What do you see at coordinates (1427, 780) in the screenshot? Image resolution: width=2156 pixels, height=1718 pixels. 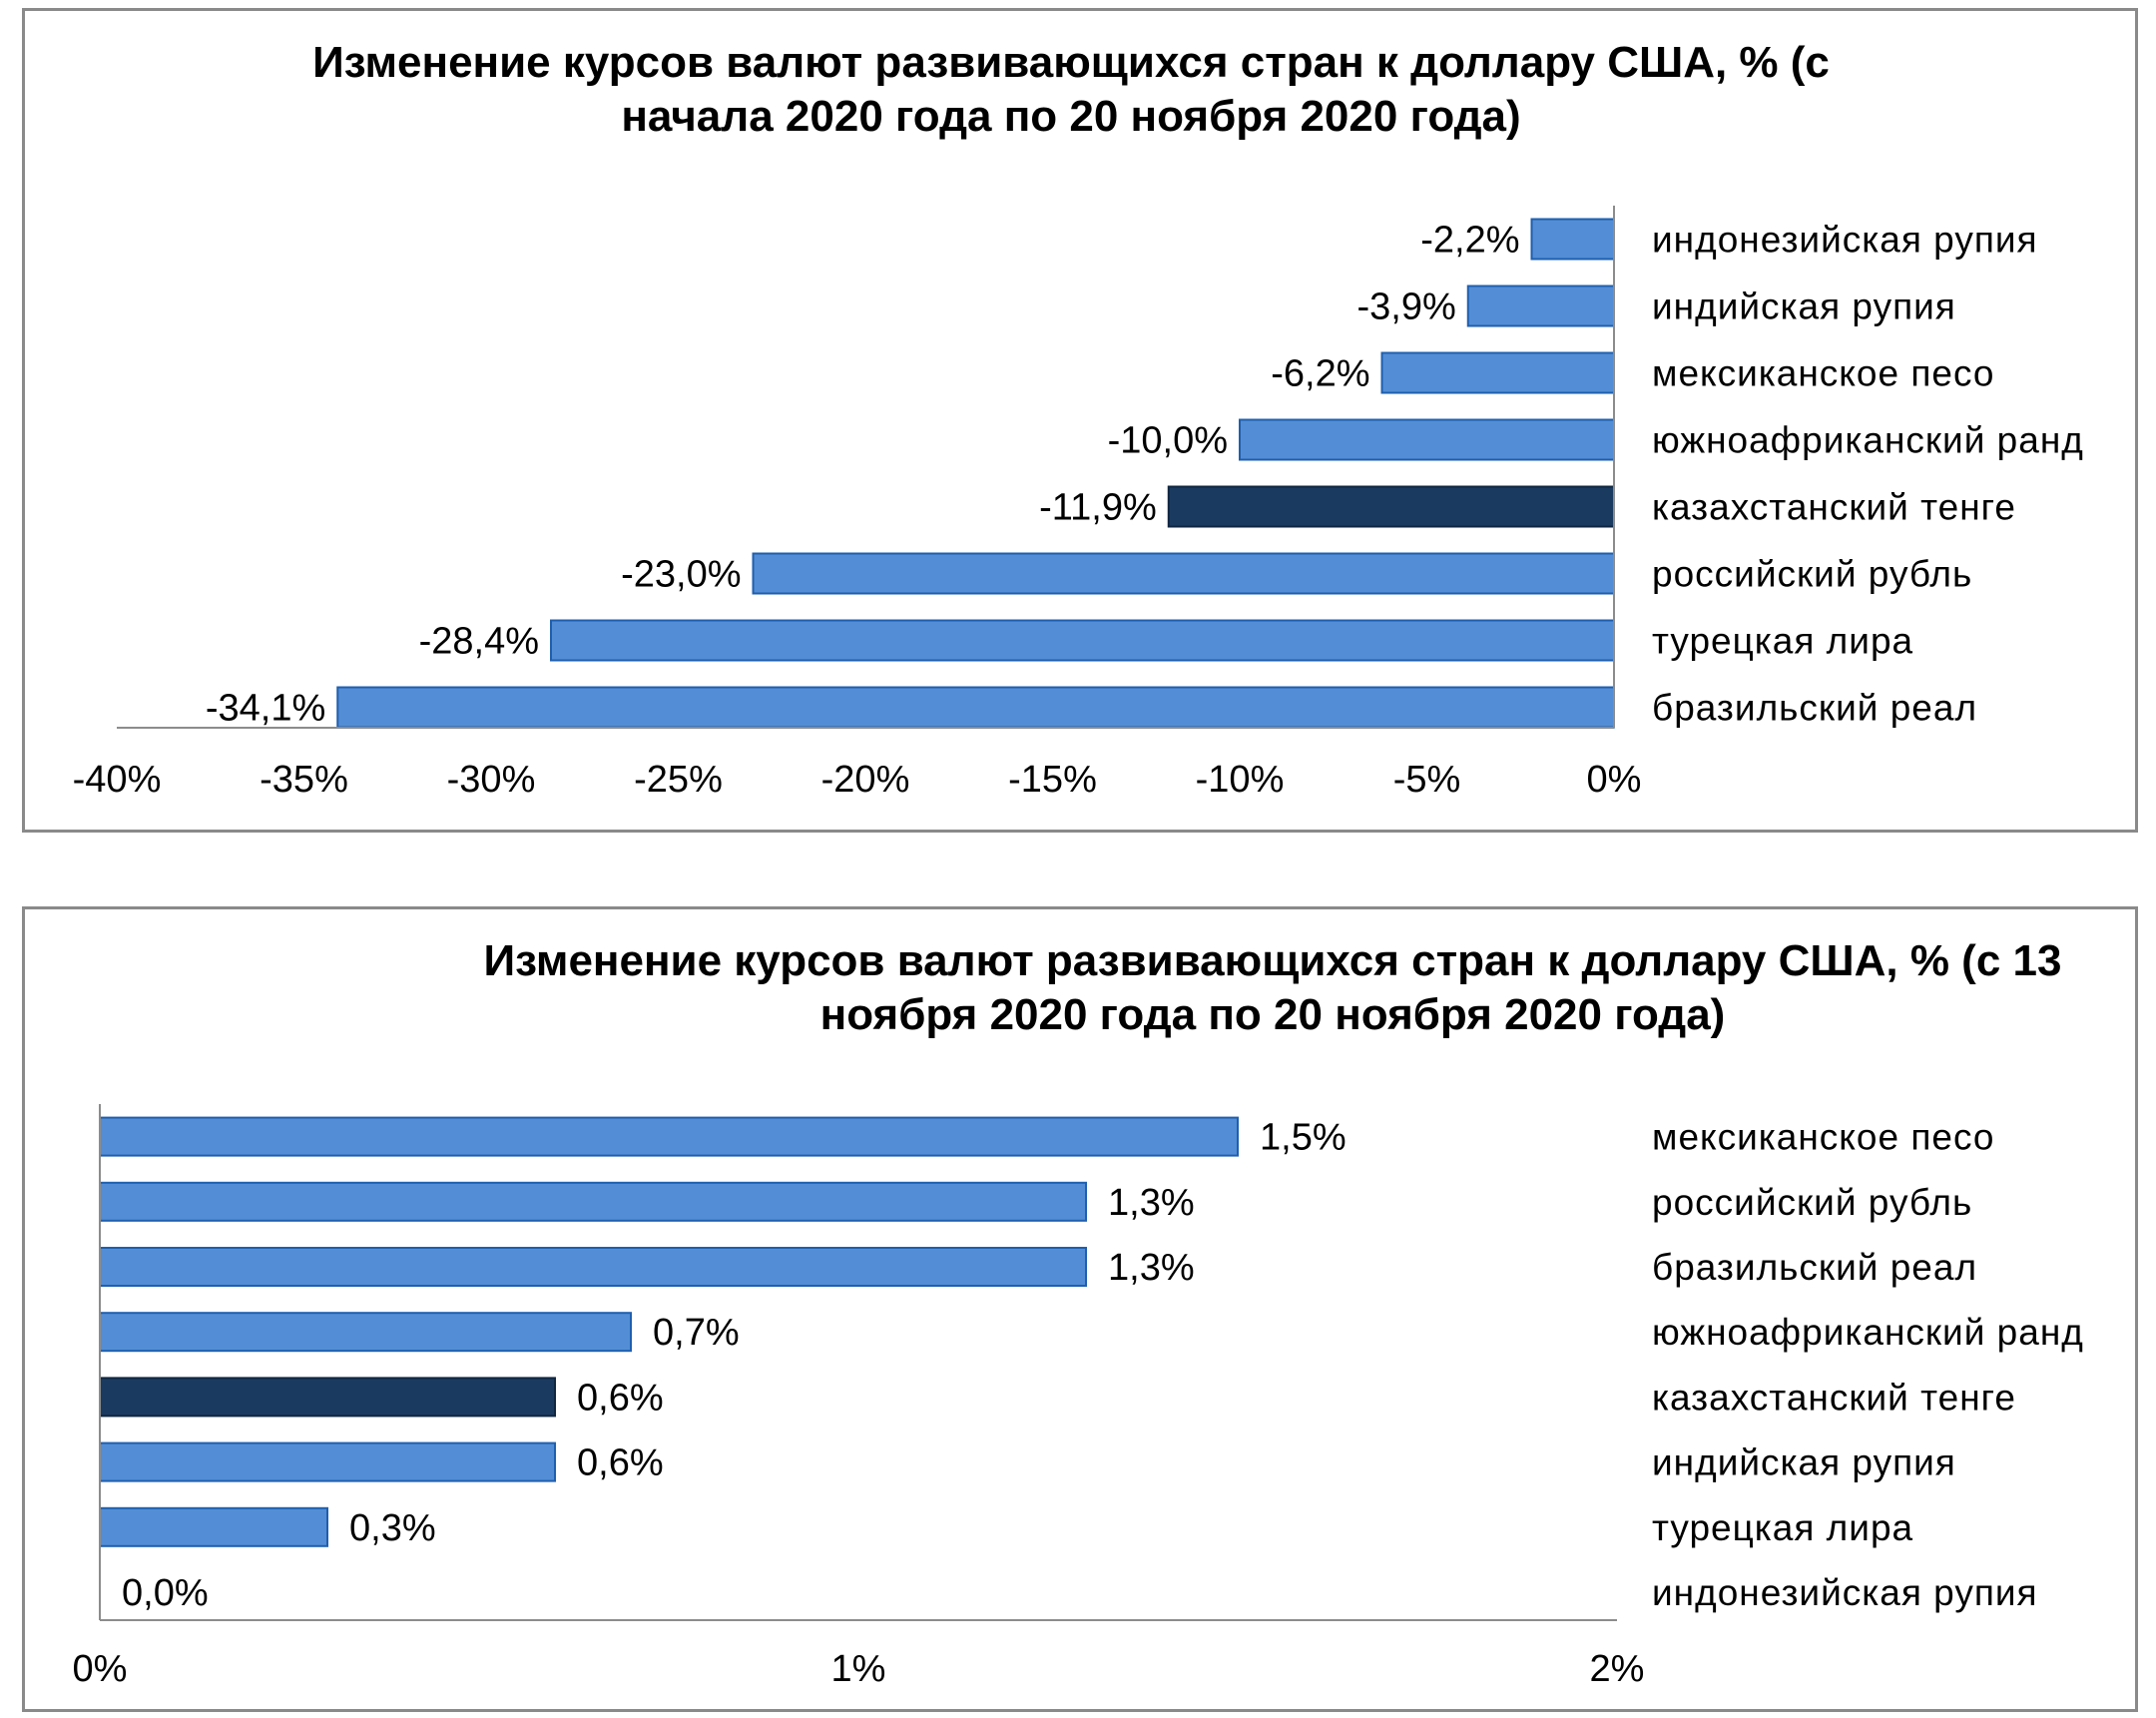 I see `x-tick-label: -5%` at bounding box center [1427, 780].